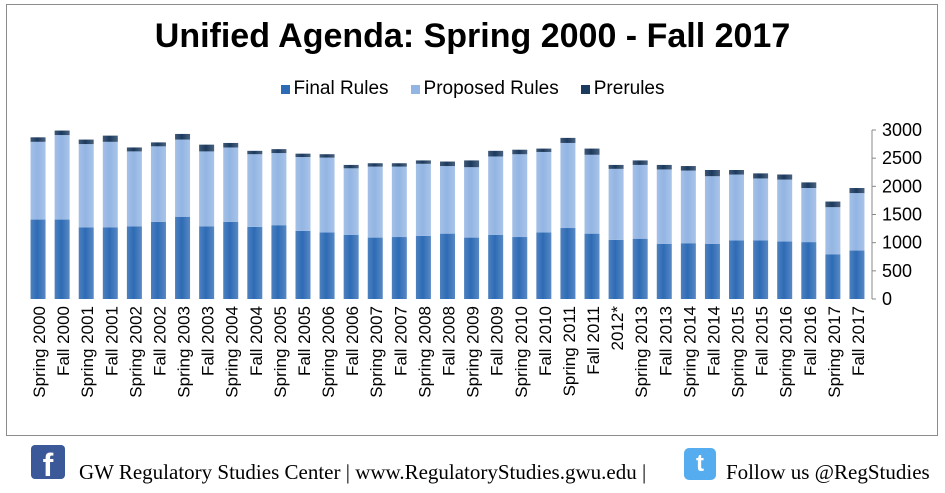 The width and height of the screenshot is (945, 493). Describe the element at coordinates (491, 88) in the screenshot. I see `legend-label-proposed-rules: Proposed Rules` at that location.